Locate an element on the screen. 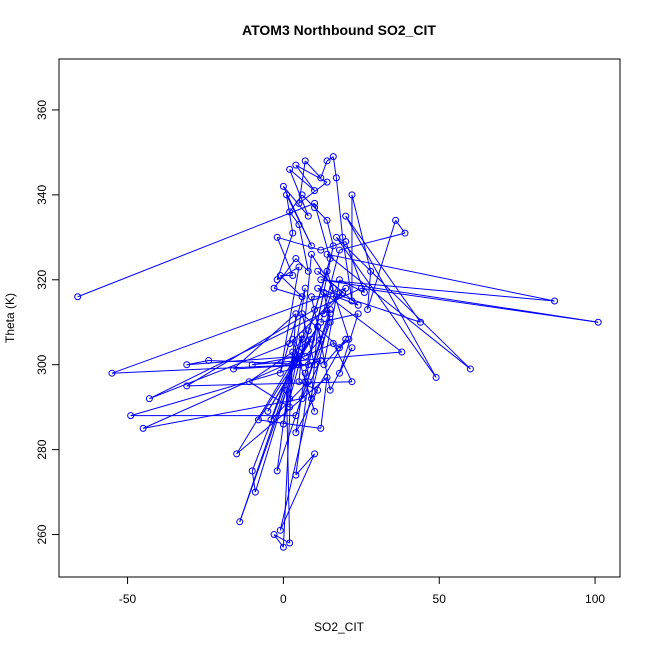  y-axis: 260 280 300 320 340 360 is located at coordinates (47, 322).